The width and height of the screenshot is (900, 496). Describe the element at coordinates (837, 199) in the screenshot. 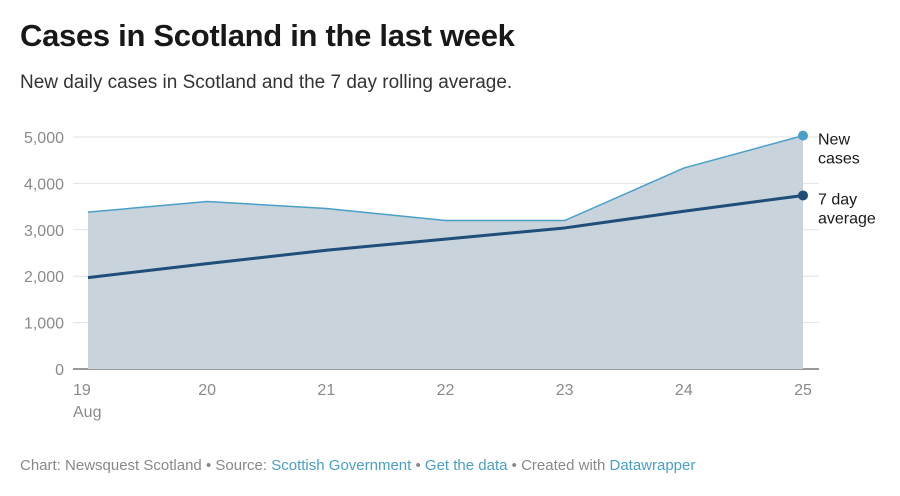

I see `average-series-label: 7 day` at that location.